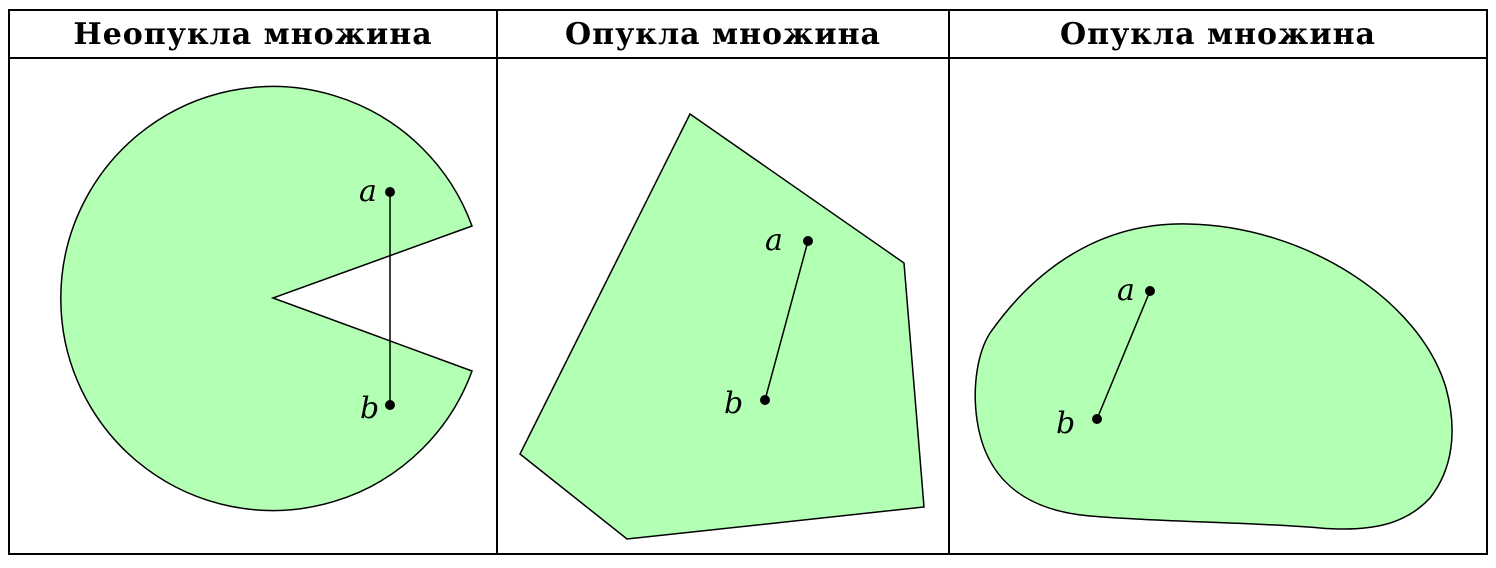 The width and height of the screenshot is (1496, 568). What do you see at coordinates (786, 320) in the screenshot?
I see `segment-ab-polygon` at bounding box center [786, 320].